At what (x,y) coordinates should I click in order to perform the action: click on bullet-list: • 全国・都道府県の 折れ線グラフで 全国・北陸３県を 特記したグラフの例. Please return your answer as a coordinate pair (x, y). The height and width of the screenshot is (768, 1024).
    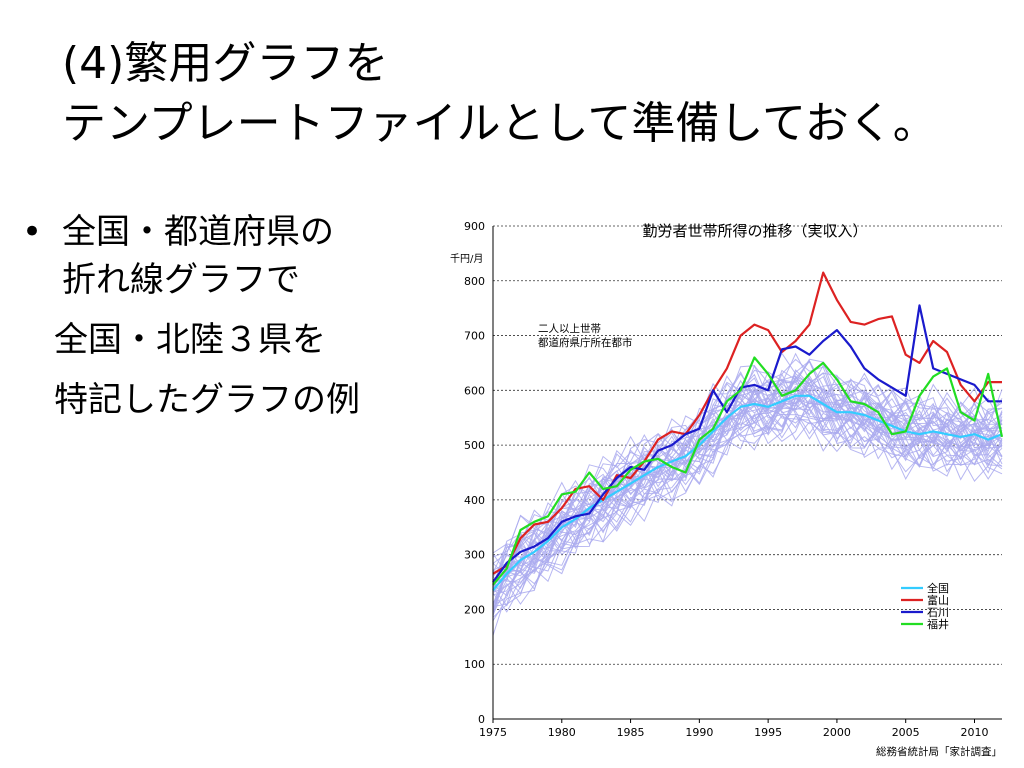
    Looking at the image, I should click on (227, 316).